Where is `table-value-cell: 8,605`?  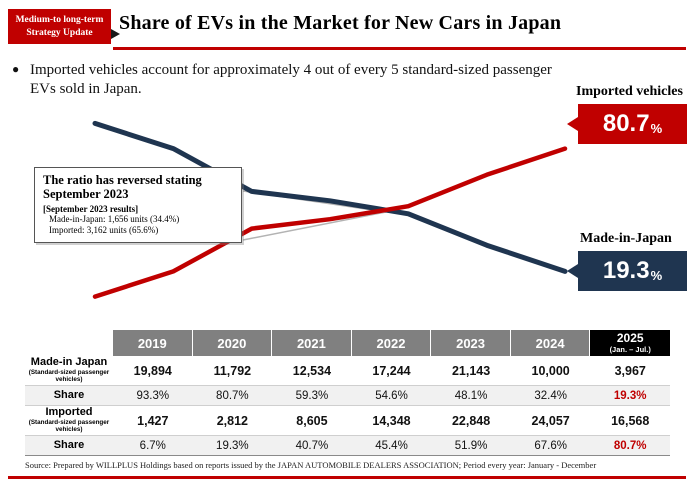 table-value-cell: 8,605 is located at coordinates (312, 420).